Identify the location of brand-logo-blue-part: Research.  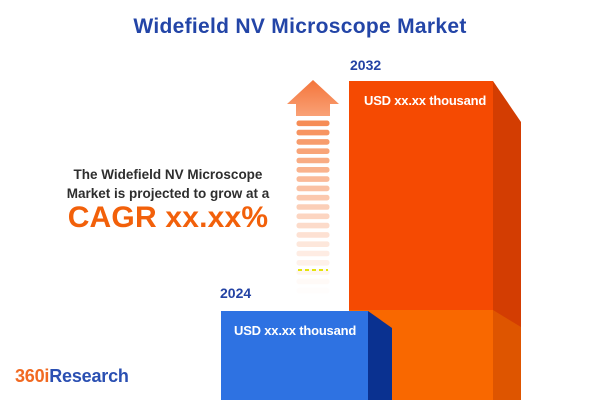
(89, 376).